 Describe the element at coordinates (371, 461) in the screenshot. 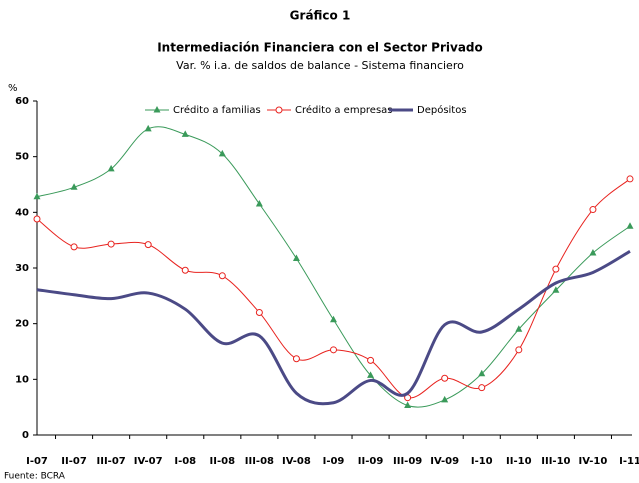

I see `x-tick-label: II-09` at that location.